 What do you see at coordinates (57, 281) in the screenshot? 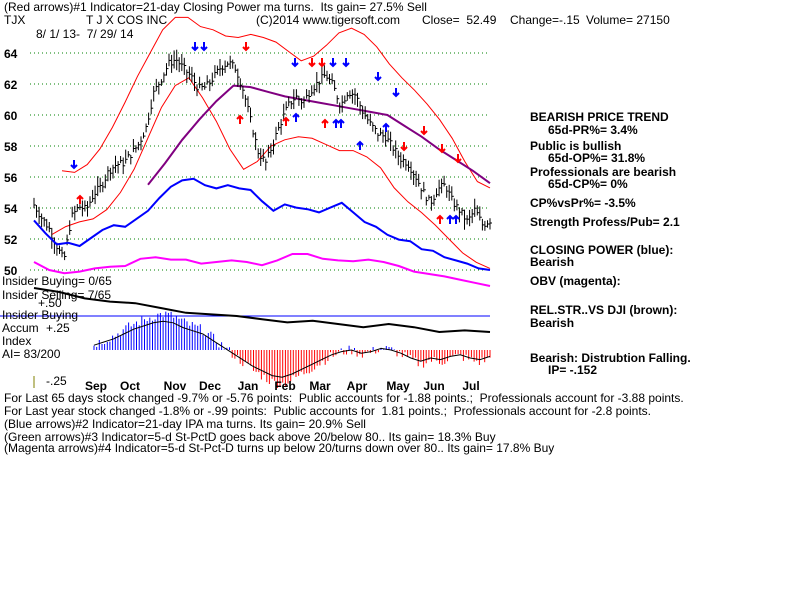
I see `insider-buying-label: Insider Buying= 0/65` at bounding box center [57, 281].